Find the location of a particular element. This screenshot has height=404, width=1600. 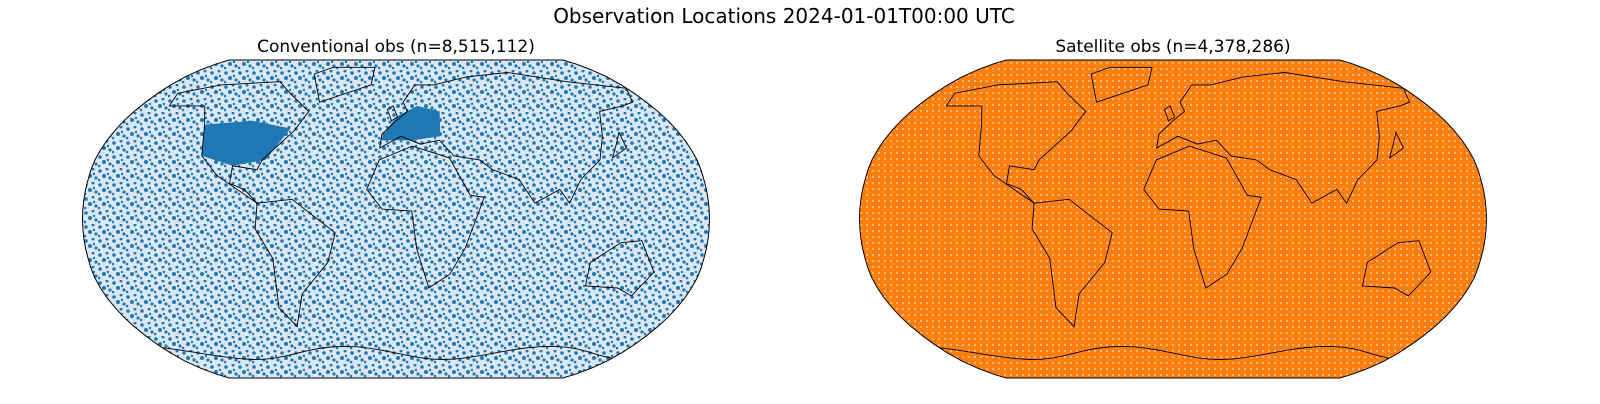

dense-obs-region is located at coordinates (410, 123).